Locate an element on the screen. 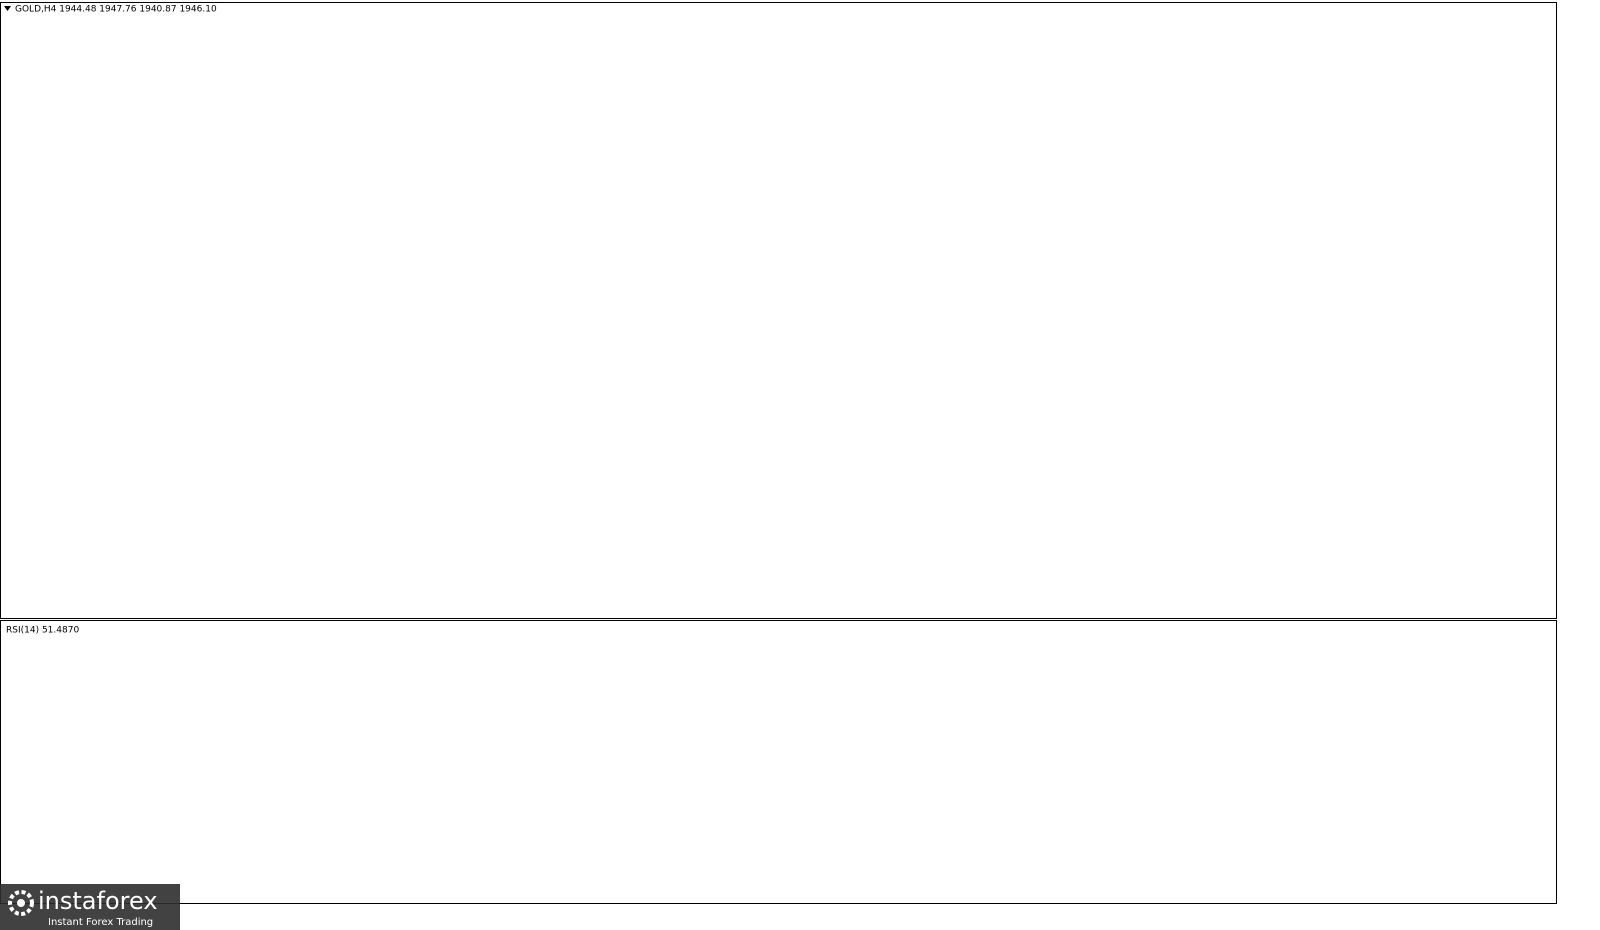  watermark-box is located at coordinates (90, 907).